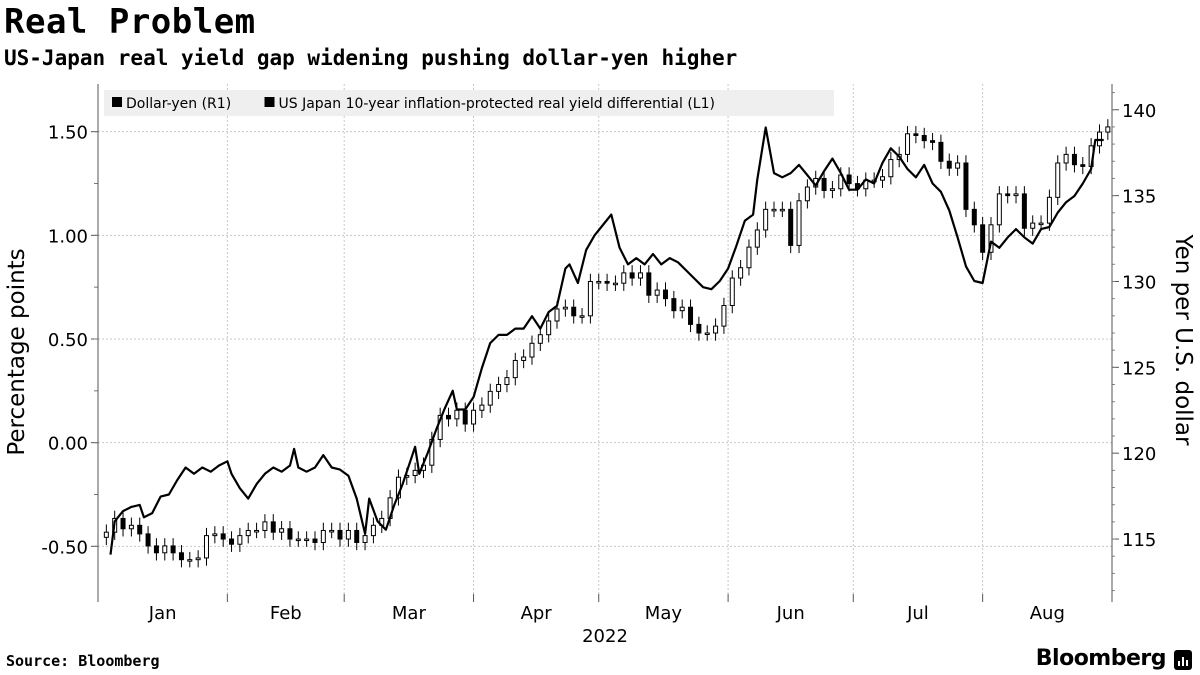 This screenshot has height=675, width=1200. Describe the element at coordinates (68, 133) in the screenshot. I see `left-tick-label: 1.50` at that location.